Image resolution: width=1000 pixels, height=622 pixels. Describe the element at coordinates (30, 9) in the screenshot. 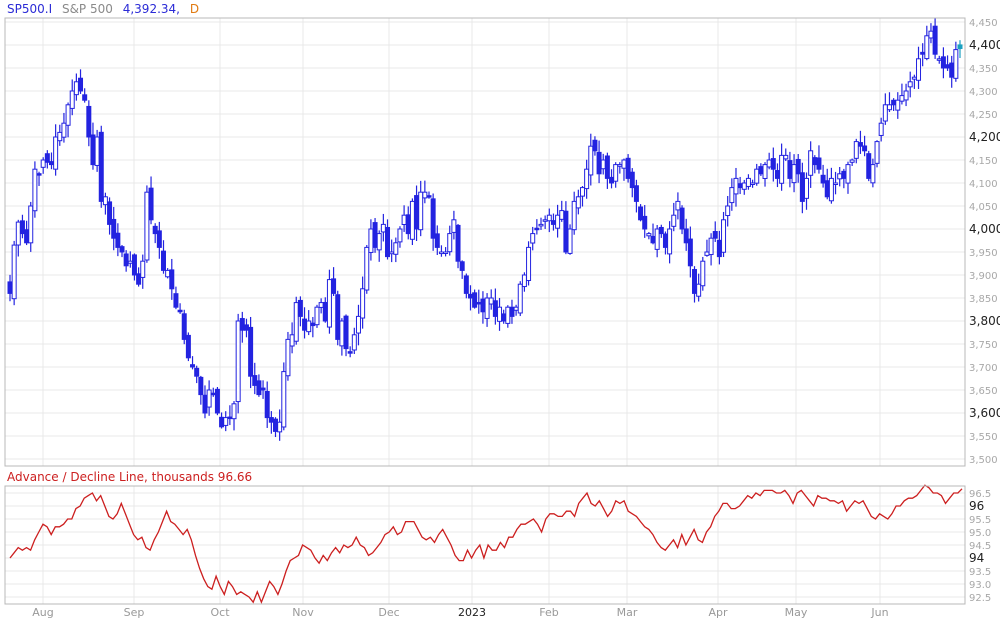

I see `symbol-label: SP500.I` at that location.